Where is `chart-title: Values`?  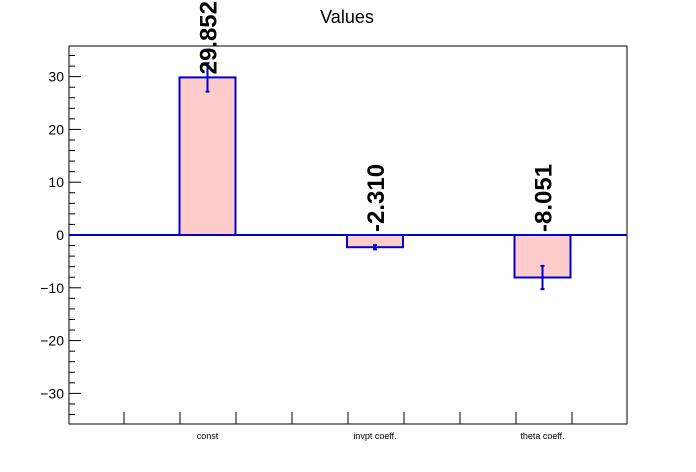
chart-title: Values is located at coordinates (347, 17).